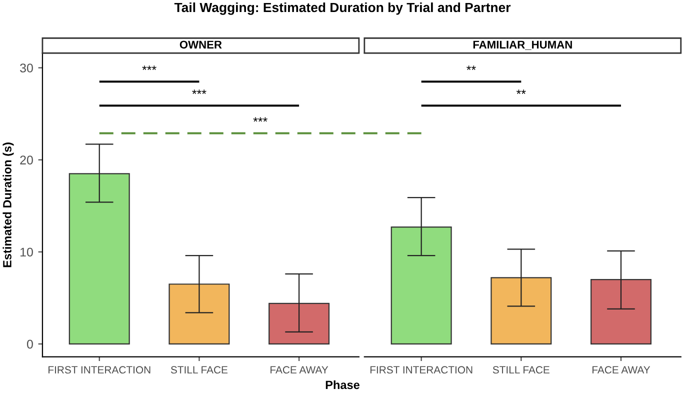  I want to click on y-tick-label: 30, so click(26, 68).